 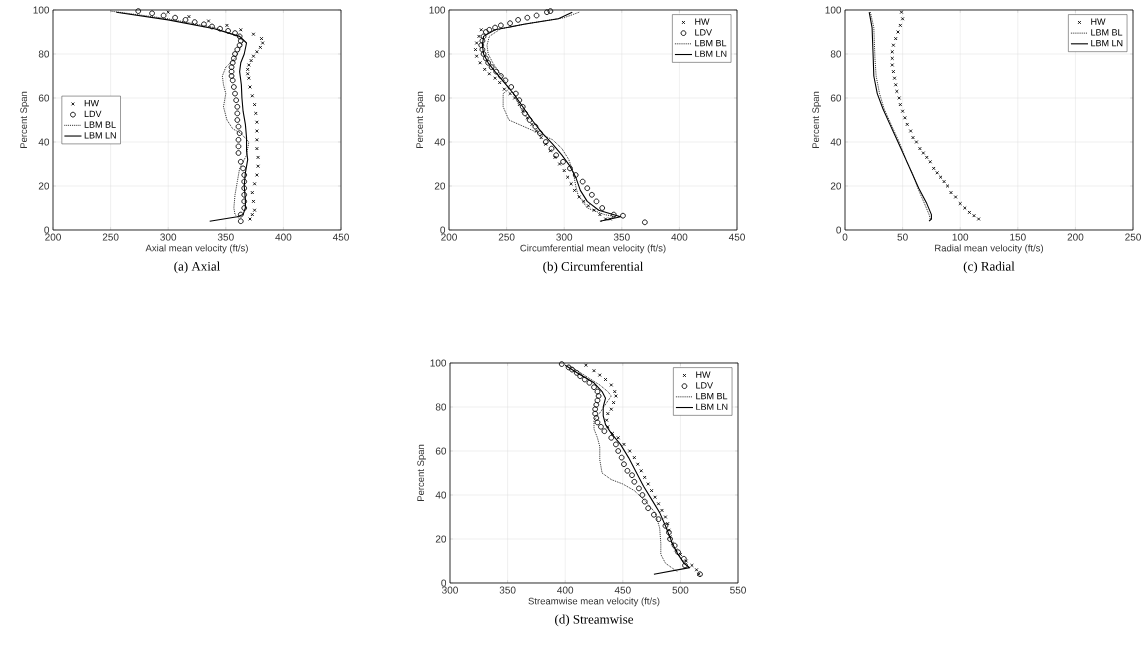 What do you see at coordinates (845, 237) in the screenshot?
I see `x-tick-label: 0` at bounding box center [845, 237].